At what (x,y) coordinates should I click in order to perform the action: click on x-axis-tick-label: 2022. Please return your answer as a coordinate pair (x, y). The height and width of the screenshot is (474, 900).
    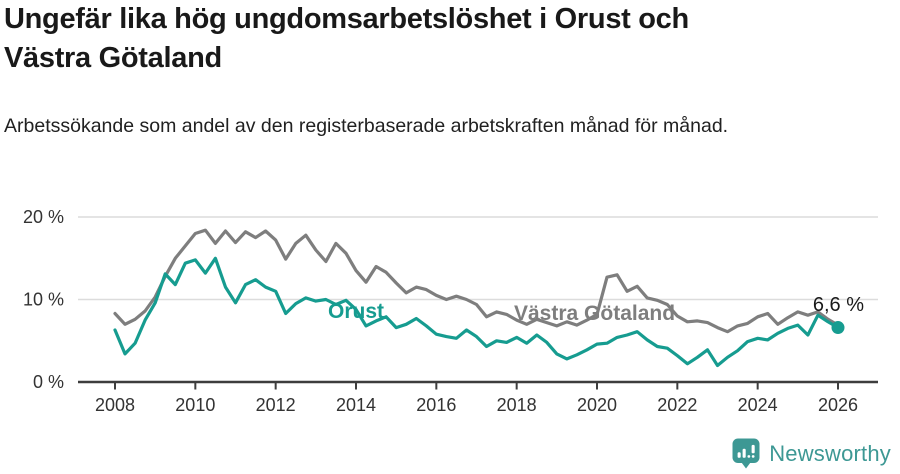
    Looking at the image, I should click on (677, 405).